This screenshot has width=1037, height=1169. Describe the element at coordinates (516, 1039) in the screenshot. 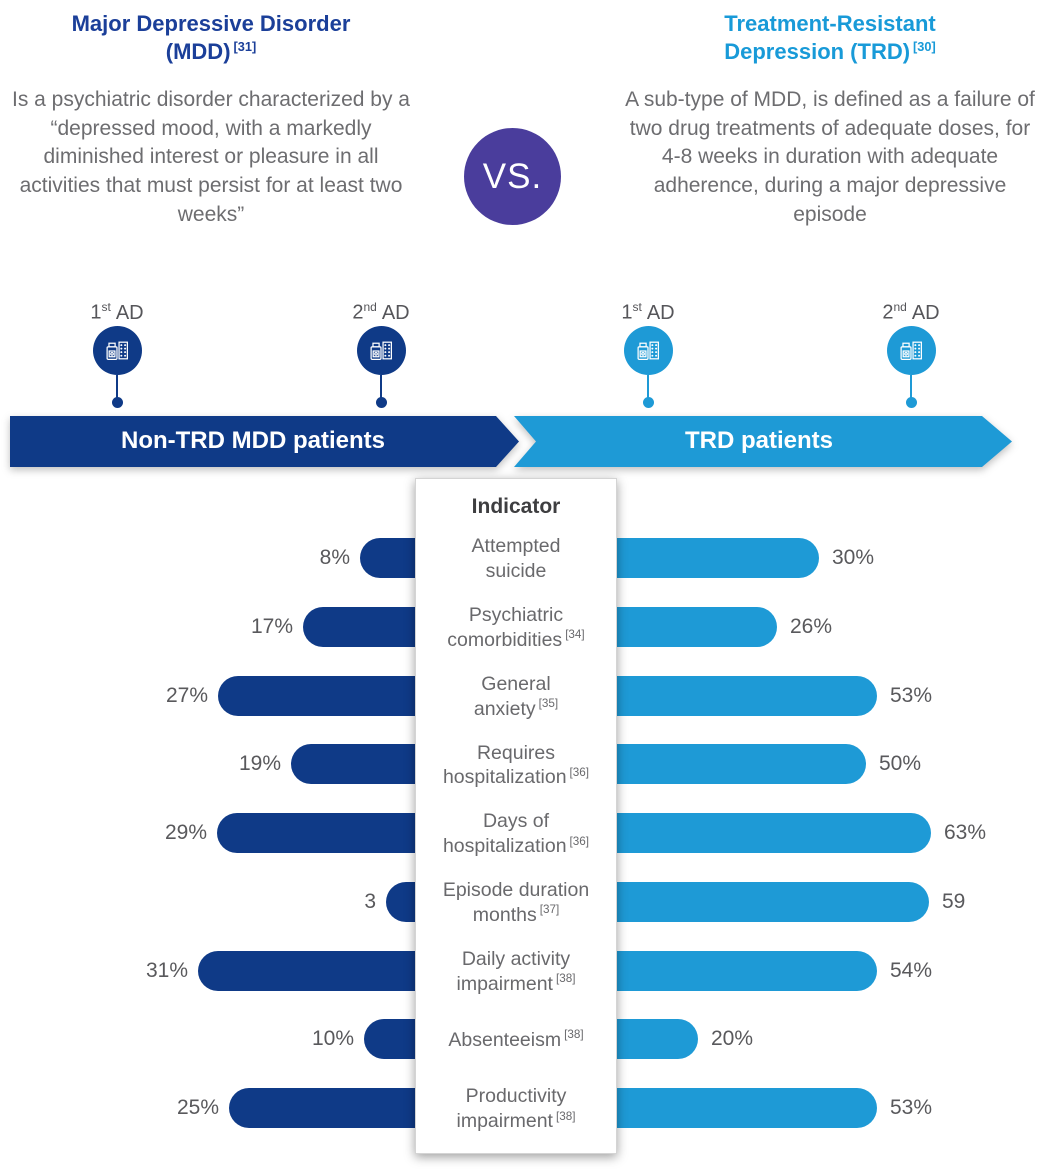

I see `indicator-label: Absenteeism [38]` at that location.